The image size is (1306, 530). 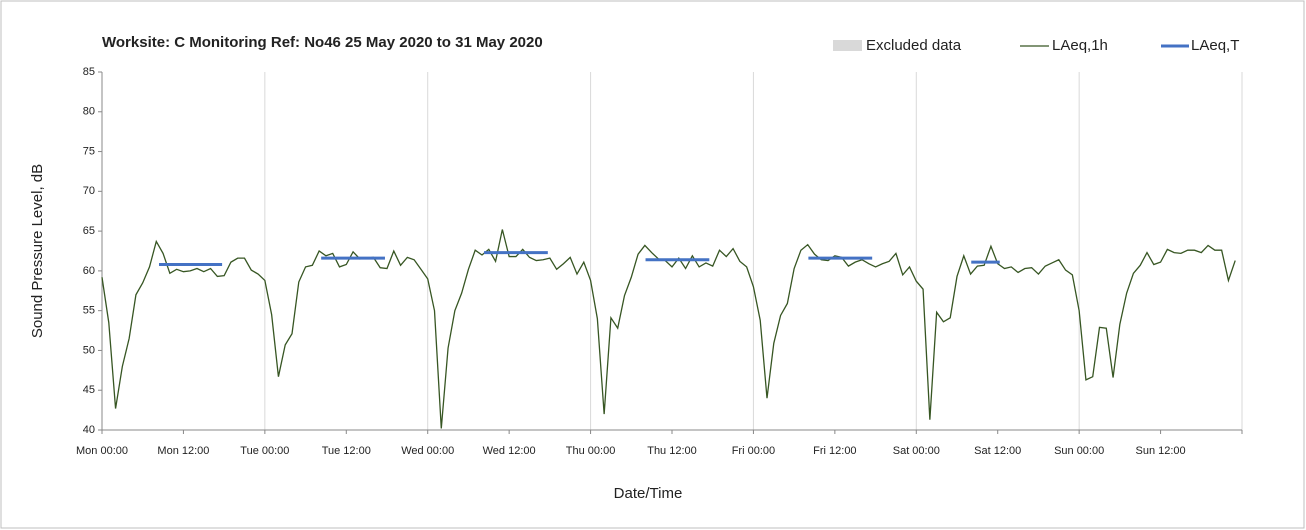 What do you see at coordinates (346, 451) in the screenshot?
I see `x-tick-label: Tue 12:00` at bounding box center [346, 451].